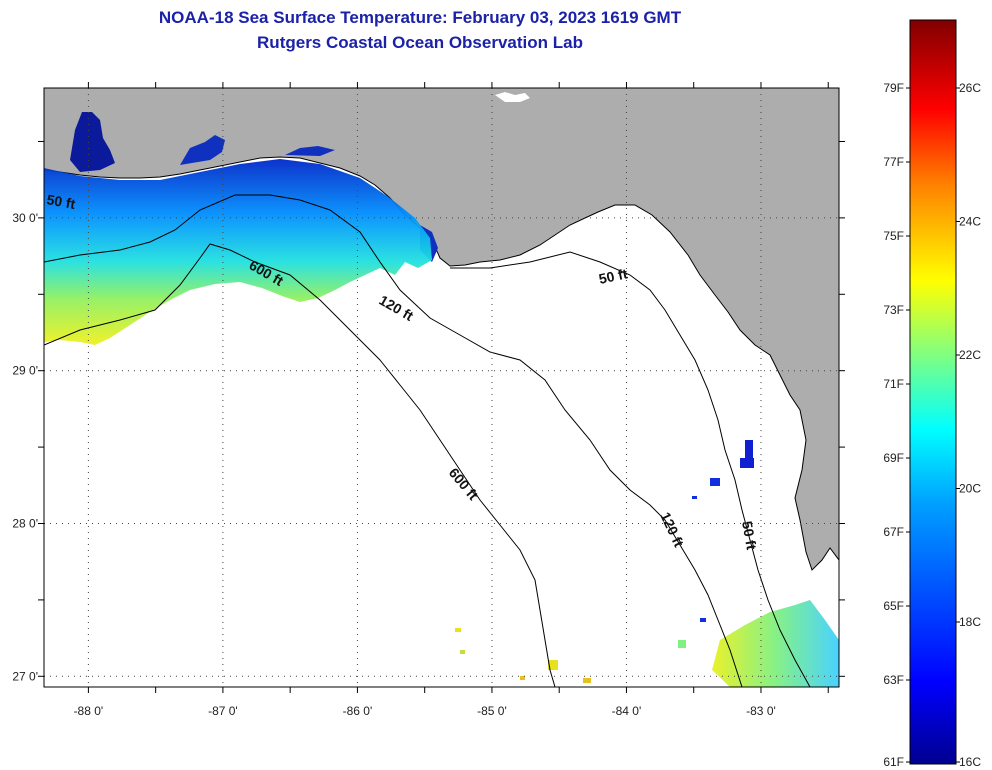  What do you see at coordinates (968, 425) in the screenshot?
I see `colorbar-celsius-labels: 26C 24C 22C 20C 18C 16C` at bounding box center [968, 425].